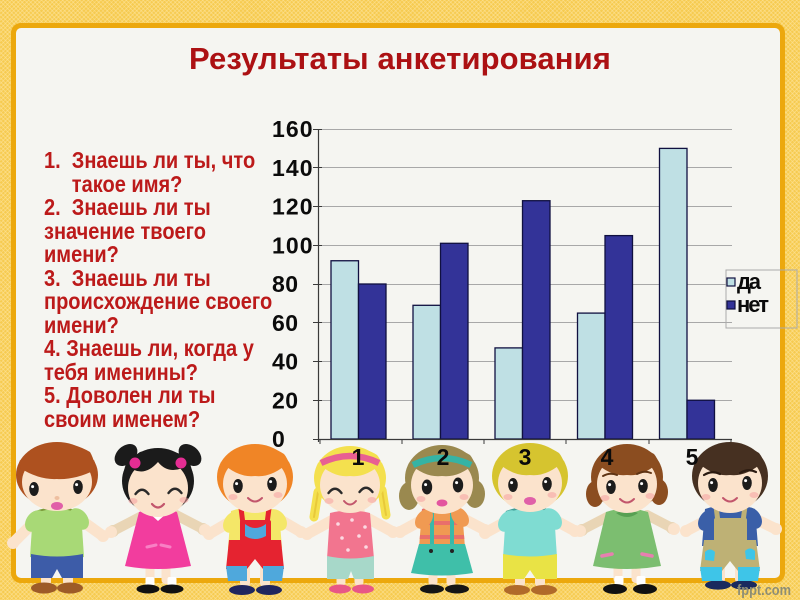 Image resolution: width=800 pixels, height=600 pixels. Describe the element at coordinates (753, 304) in the screenshot. I see `svg-text: нет` at that location.